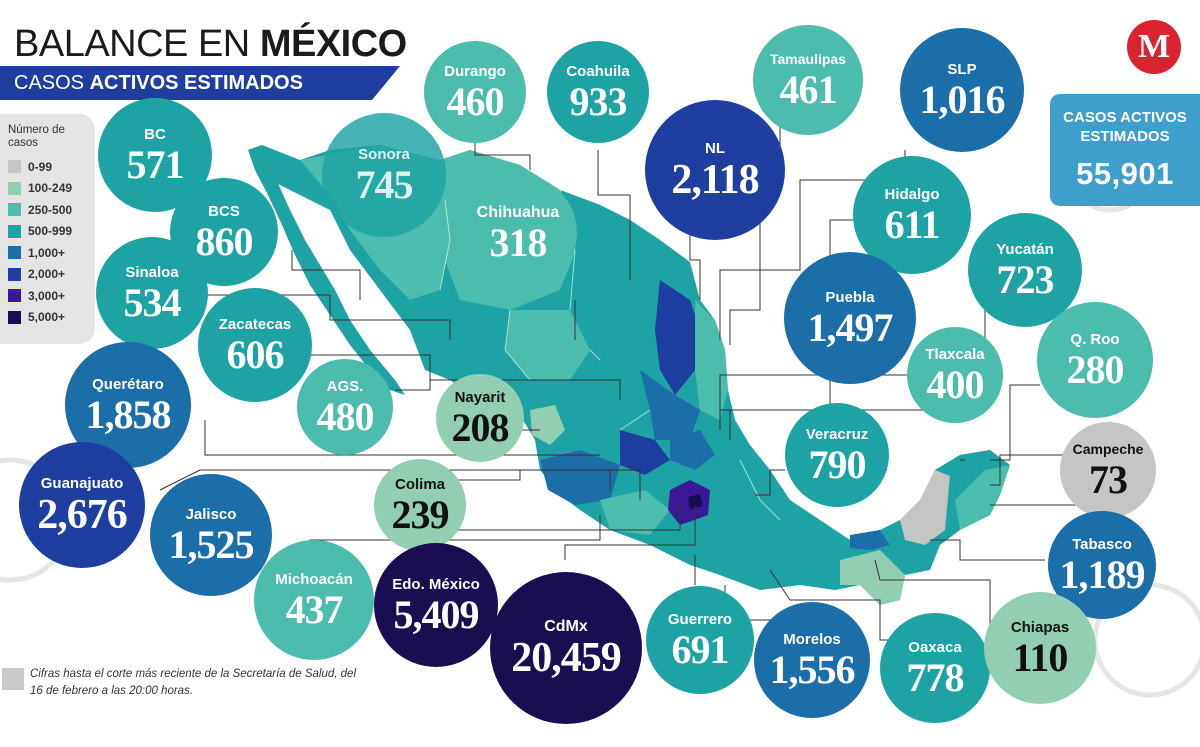  What do you see at coordinates (47, 274) in the screenshot?
I see `legend-label: 2,000+` at bounding box center [47, 274].